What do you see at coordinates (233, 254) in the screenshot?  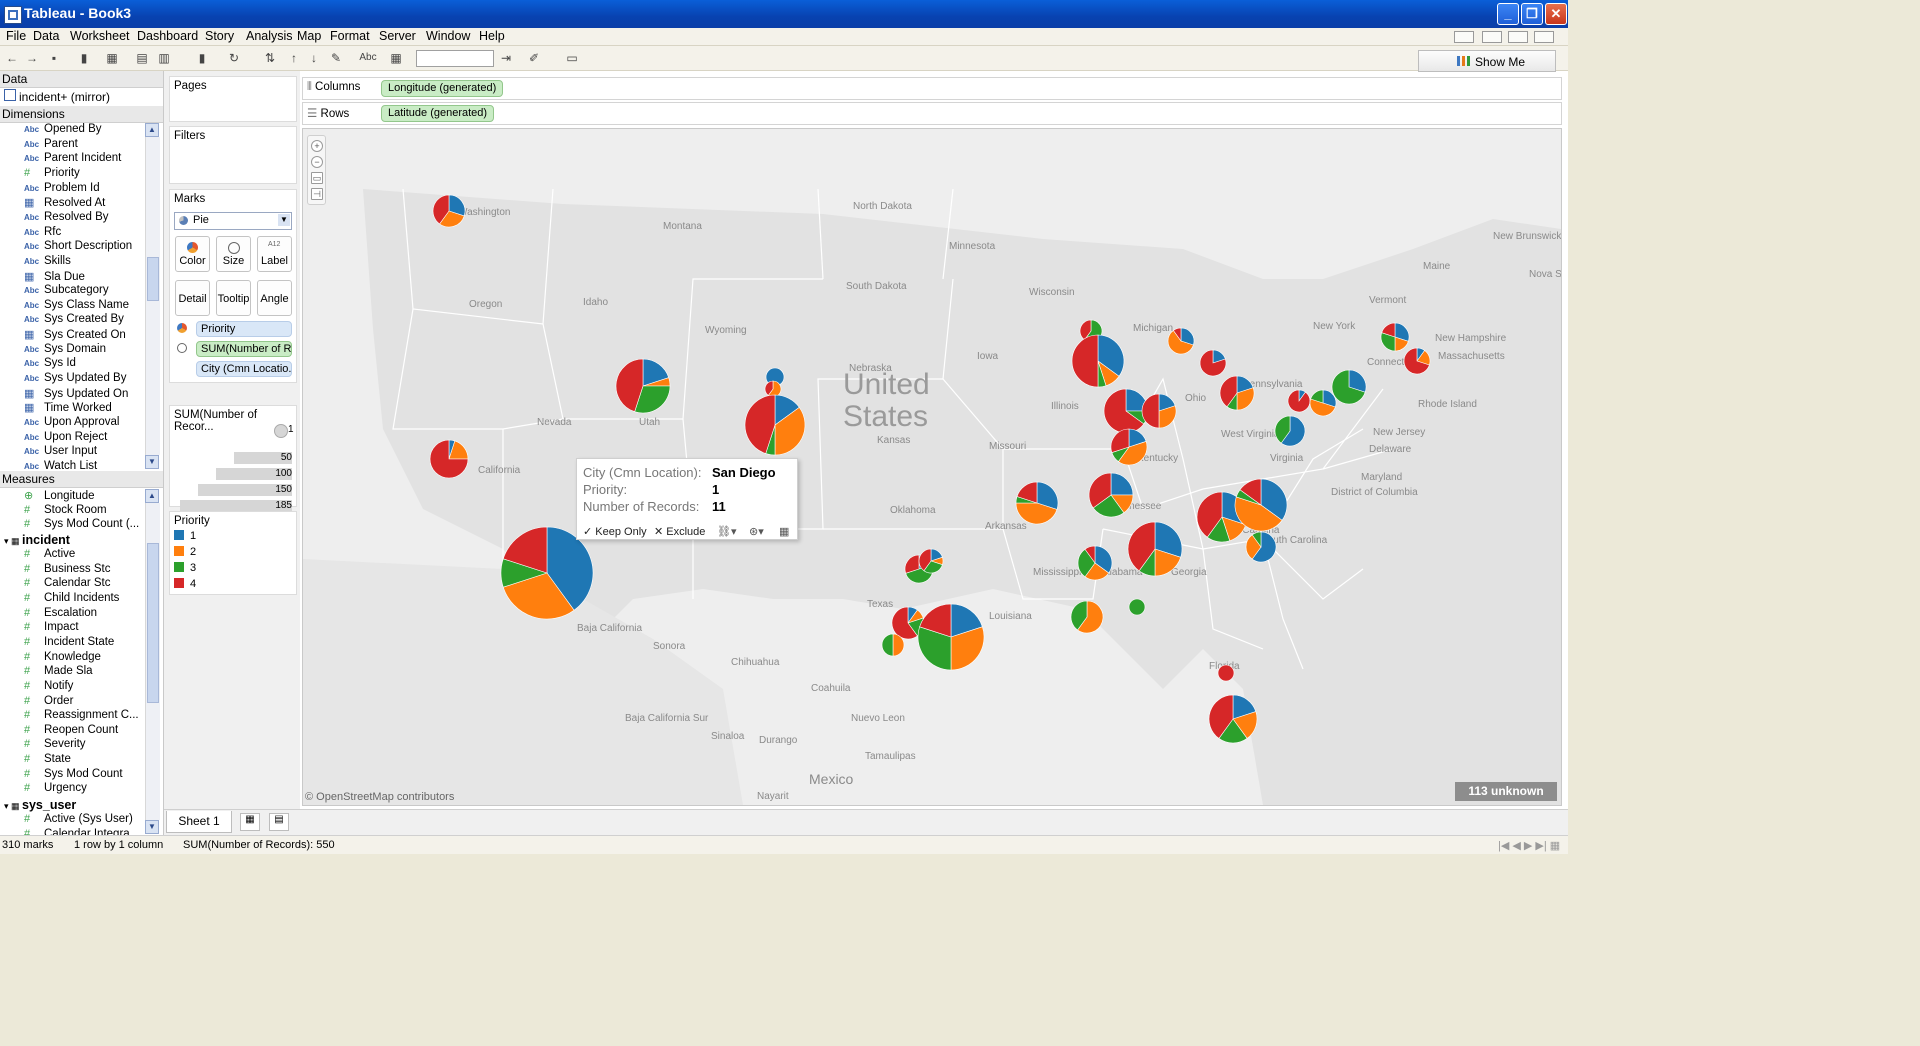 I see `size-button: Size` at bounding box center [233, 254].